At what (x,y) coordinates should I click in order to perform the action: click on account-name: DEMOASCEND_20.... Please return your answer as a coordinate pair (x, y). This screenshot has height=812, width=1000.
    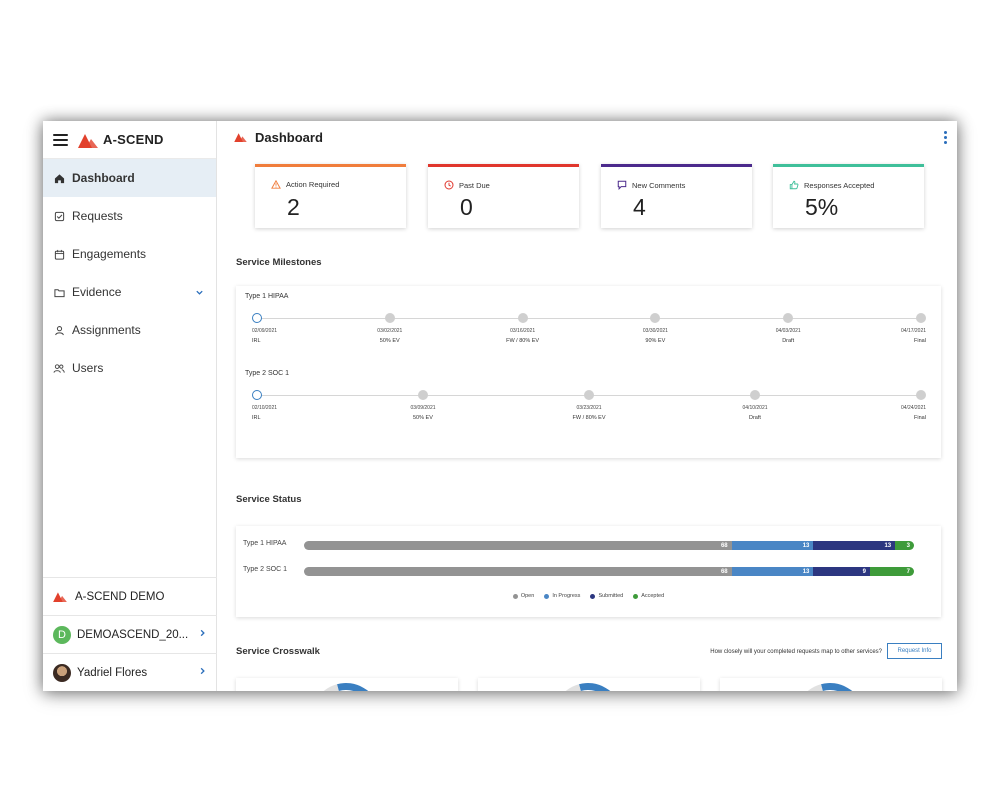
    Looking at the image, I should click on (133, 634).